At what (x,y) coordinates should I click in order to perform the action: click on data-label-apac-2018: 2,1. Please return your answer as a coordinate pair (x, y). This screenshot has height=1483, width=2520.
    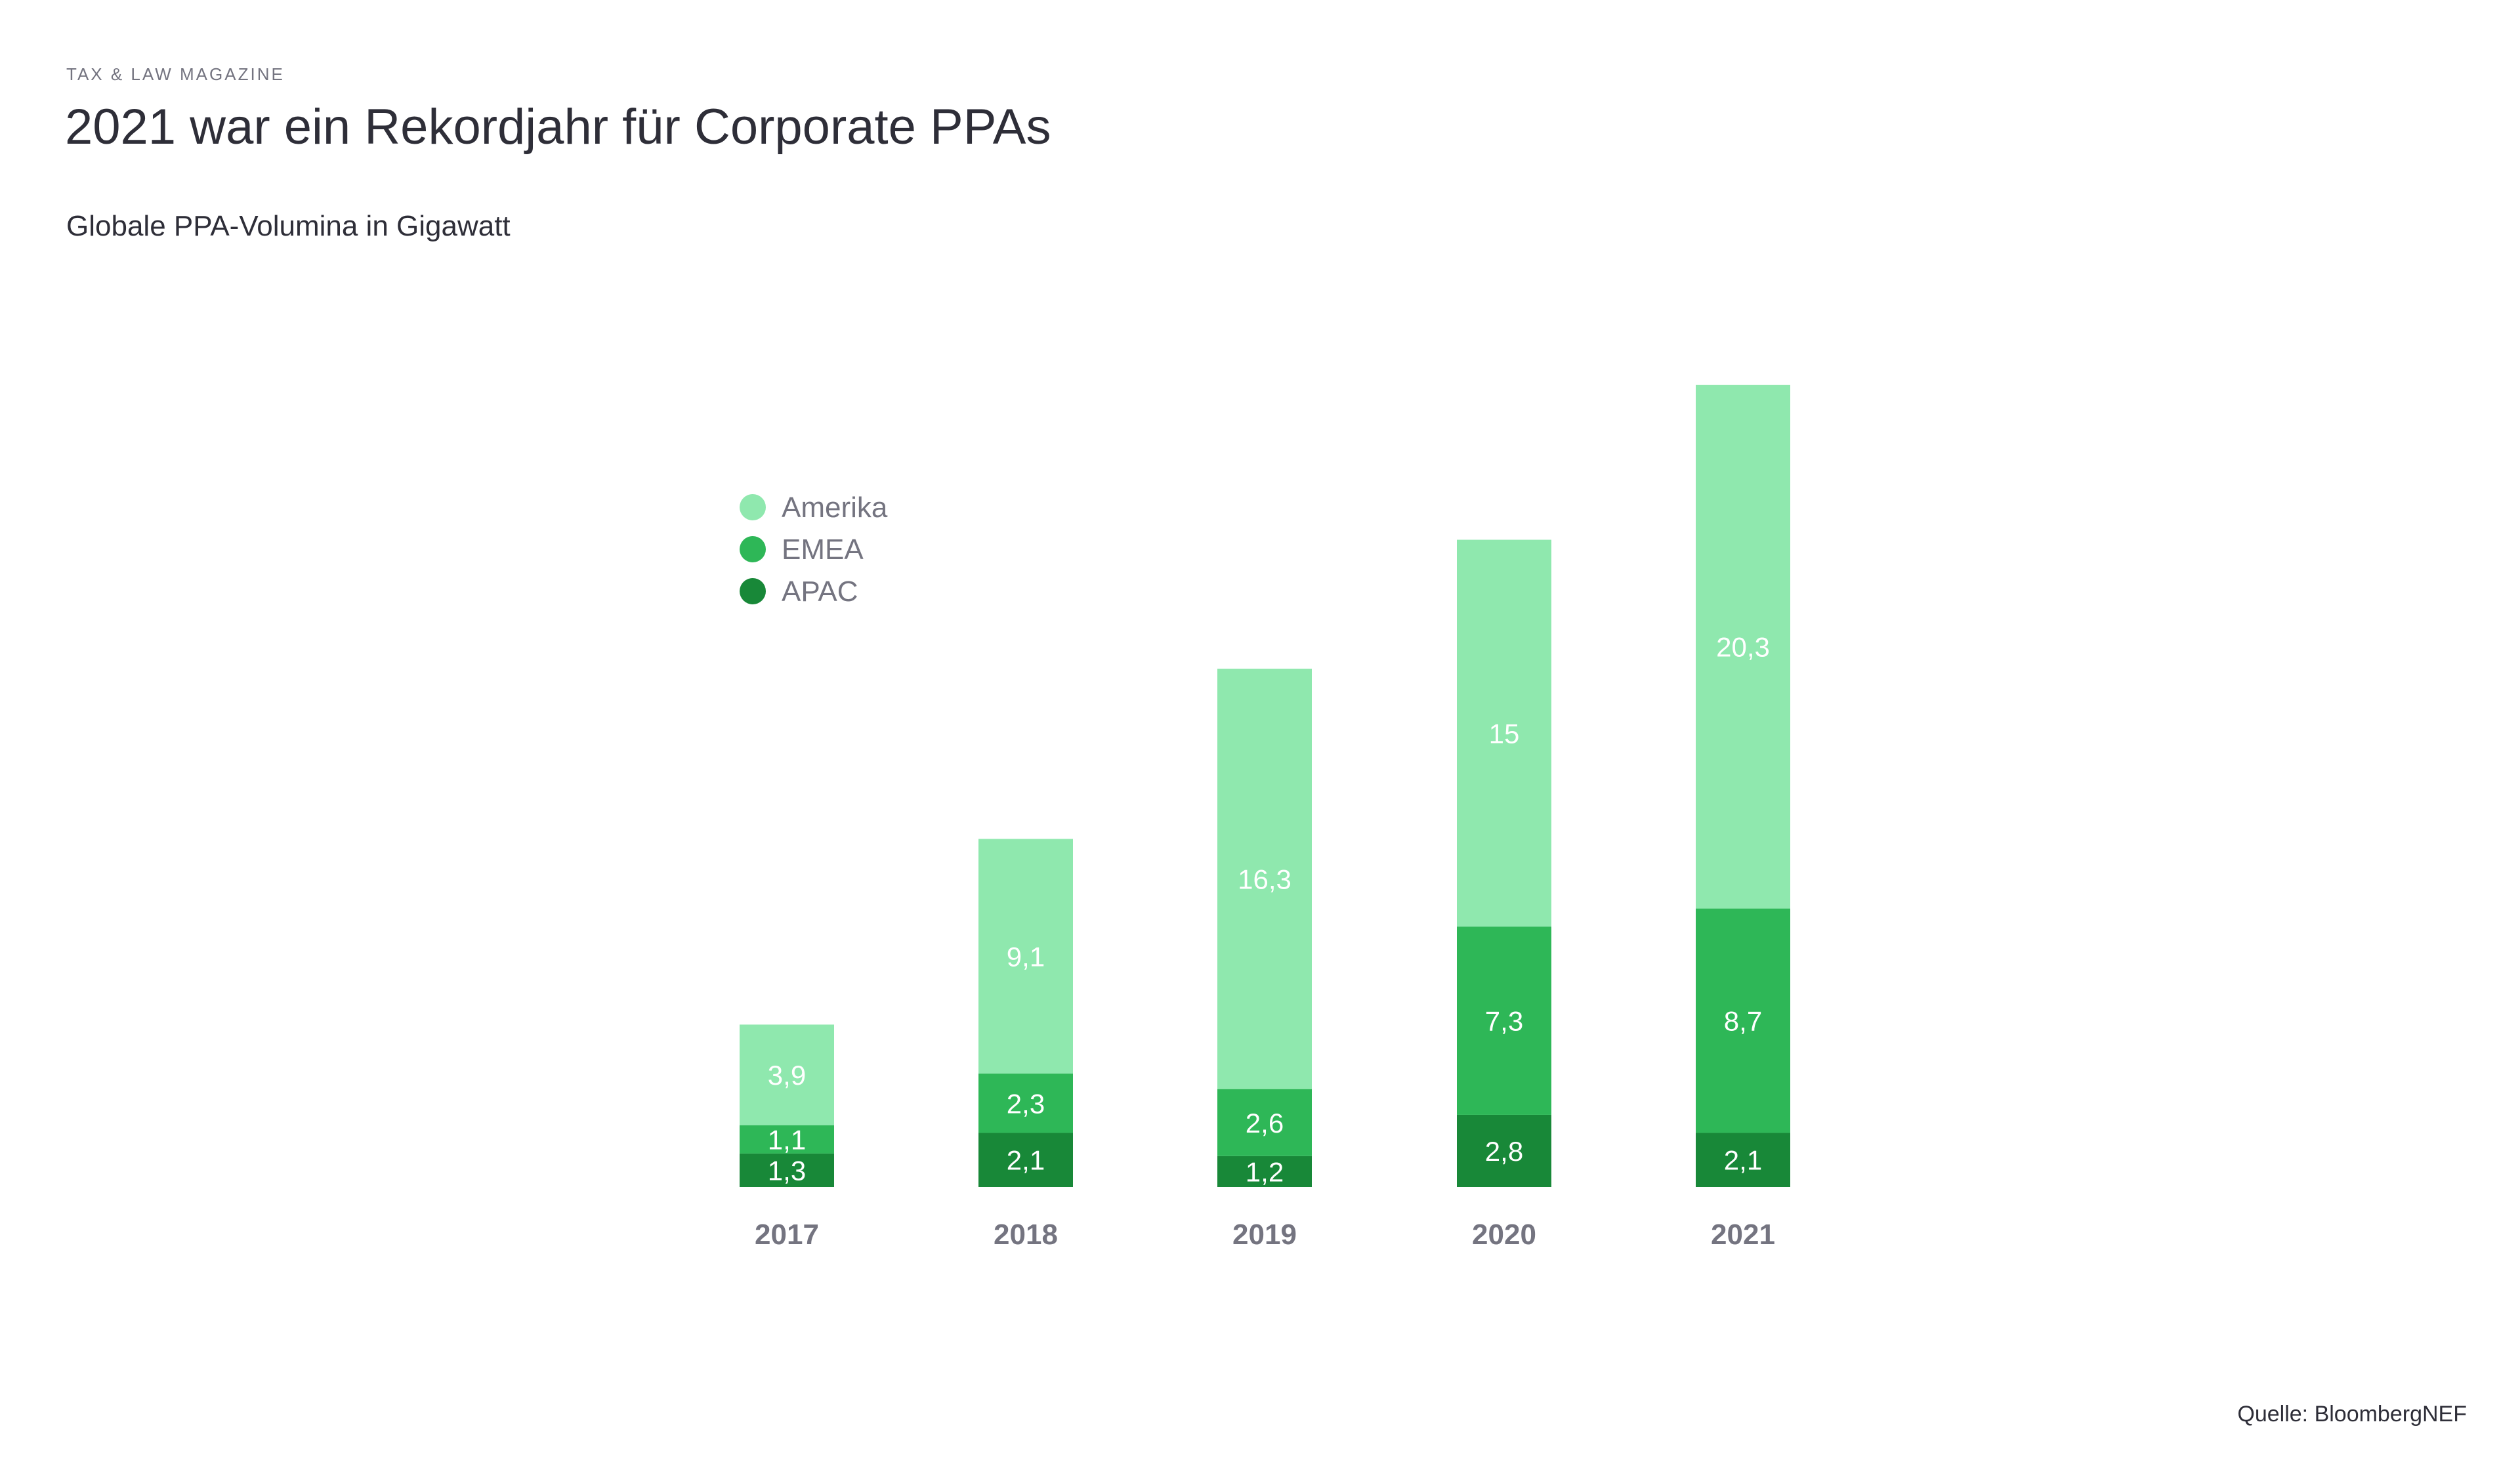
    Looking at the image, I should click on (1026, 1160).